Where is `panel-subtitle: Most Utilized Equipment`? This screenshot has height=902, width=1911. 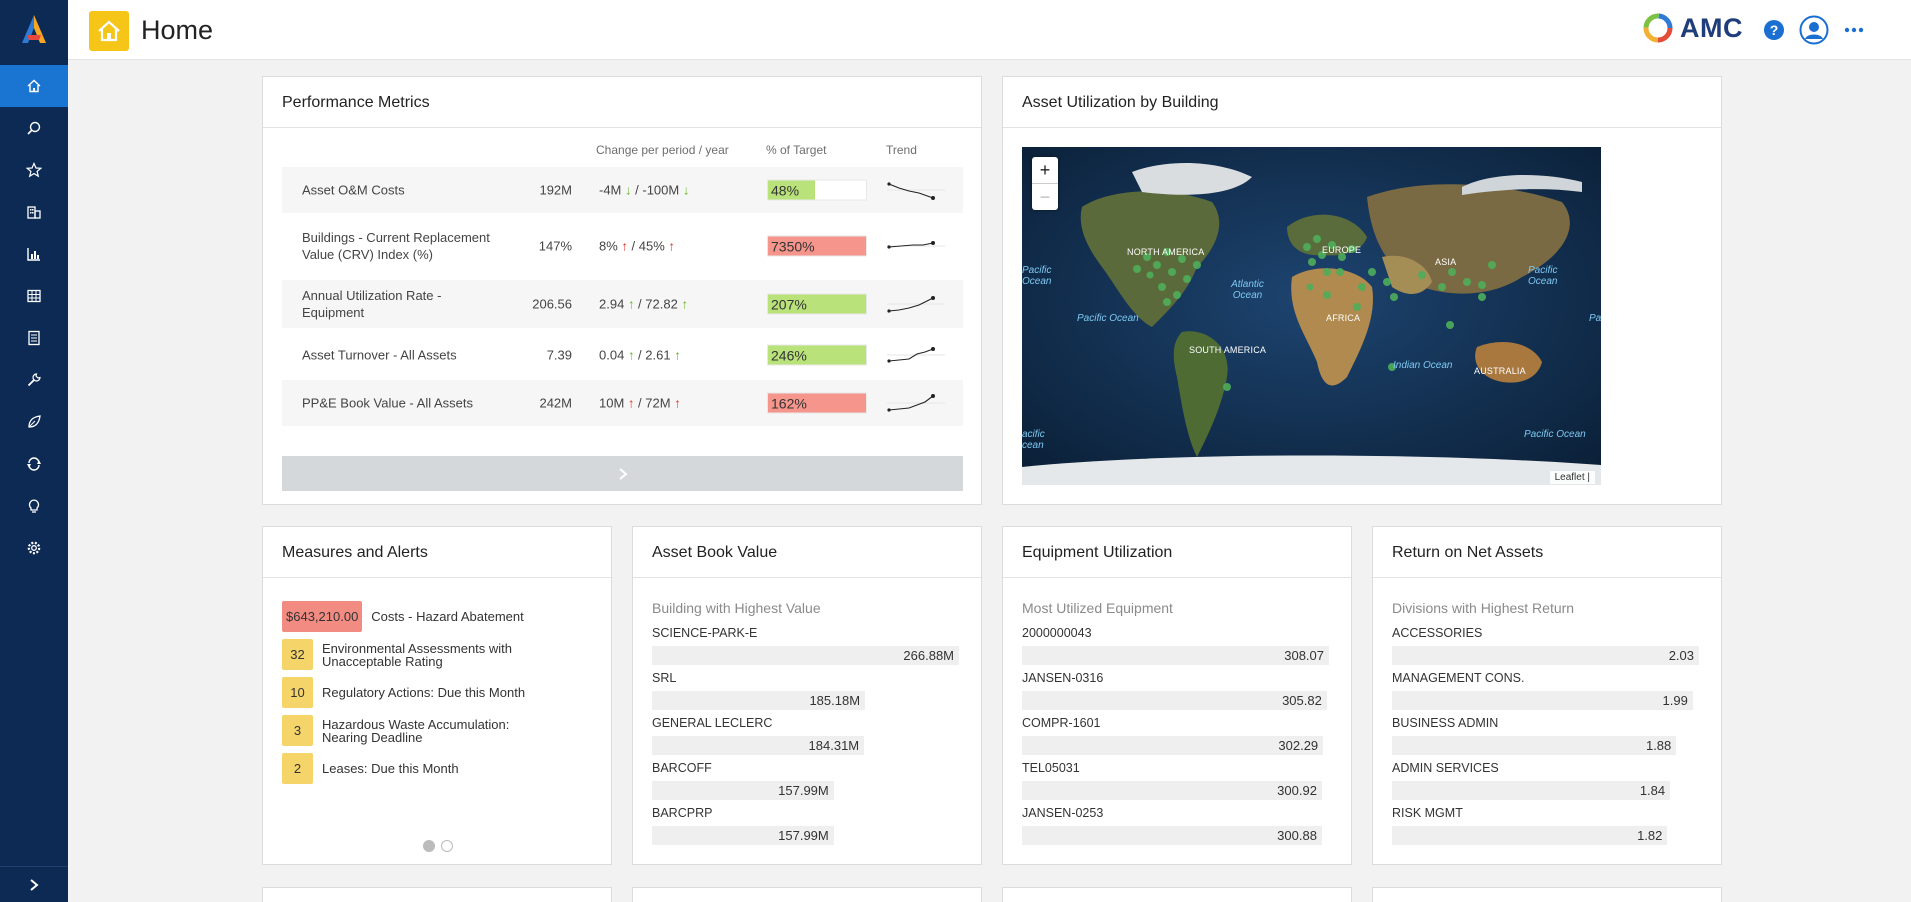 panel-subtitle: Most Utilized Equipment is located at coordinates (1097, 608).